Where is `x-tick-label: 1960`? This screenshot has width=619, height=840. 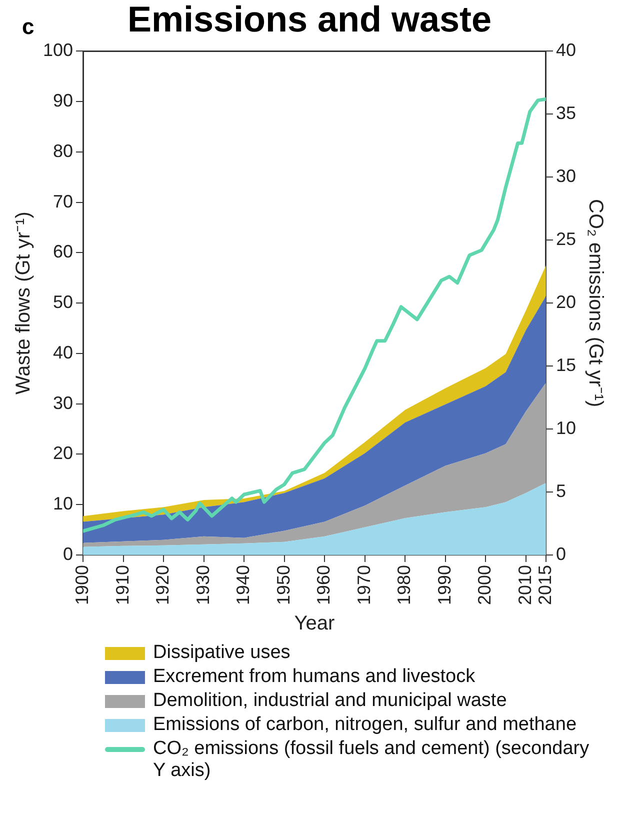 x-tick-label: 1960 is located at coordinates (324, 585).